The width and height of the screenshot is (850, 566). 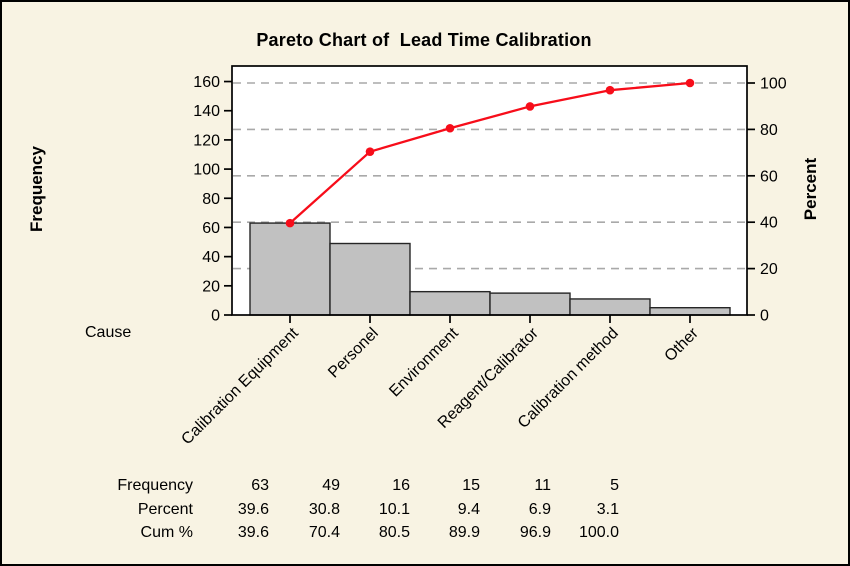 I want to click on right-axis-tick-label: 100, so click(x=773, y=84).